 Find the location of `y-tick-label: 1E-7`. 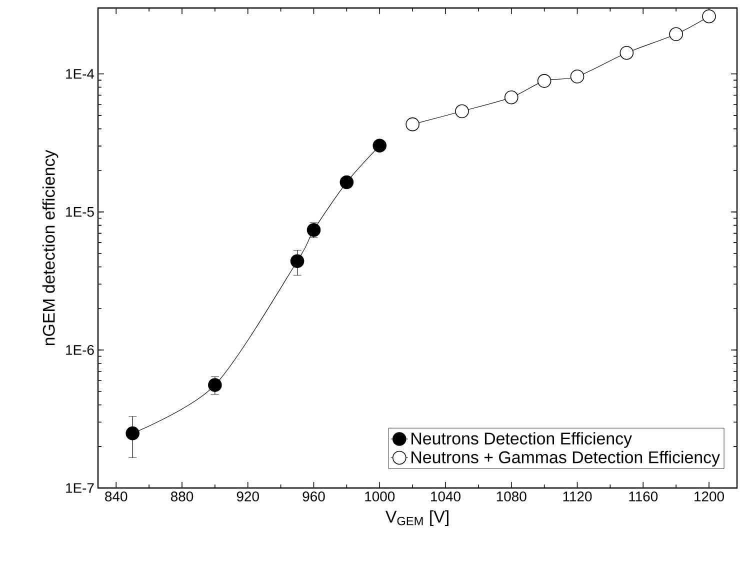

y-tick-label: 1E-7 is located at coordinates (80, 488).